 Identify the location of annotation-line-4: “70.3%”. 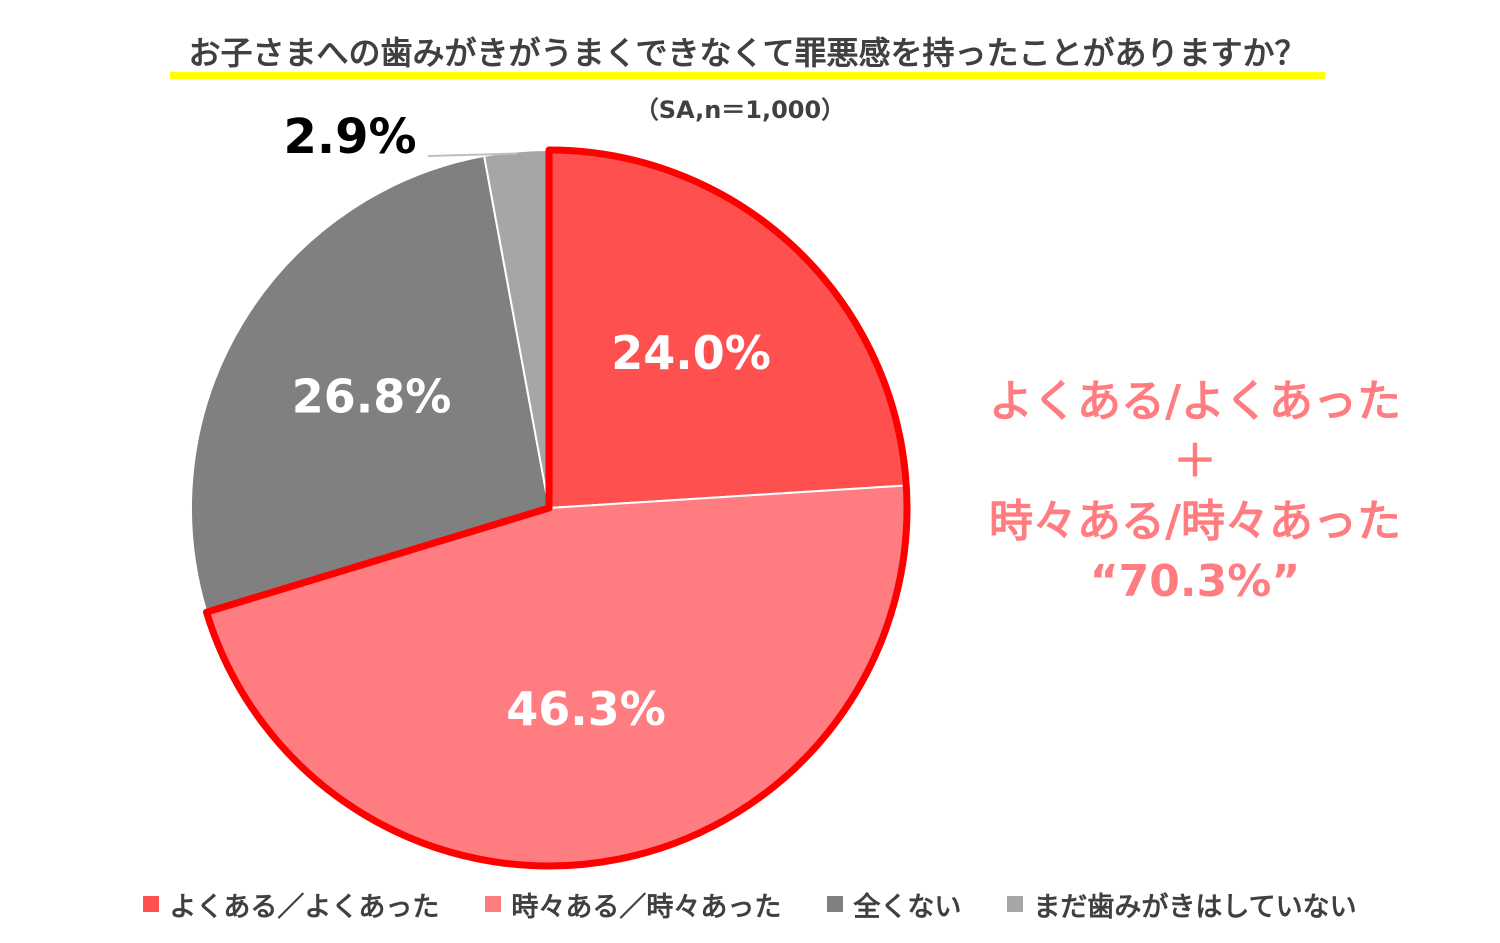
(1195, 581).